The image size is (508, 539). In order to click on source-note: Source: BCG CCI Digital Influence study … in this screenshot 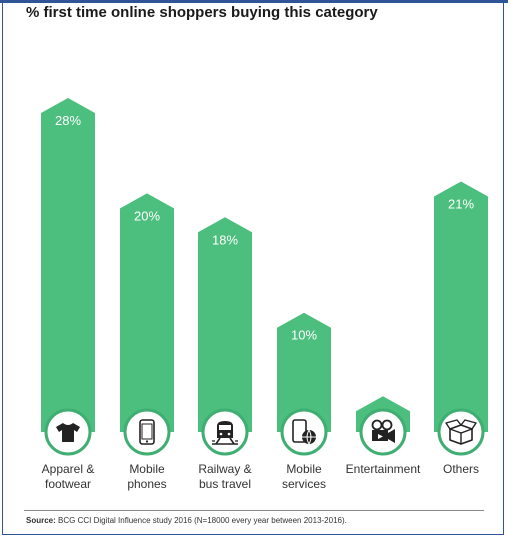, I will do `click(186, 520)`.